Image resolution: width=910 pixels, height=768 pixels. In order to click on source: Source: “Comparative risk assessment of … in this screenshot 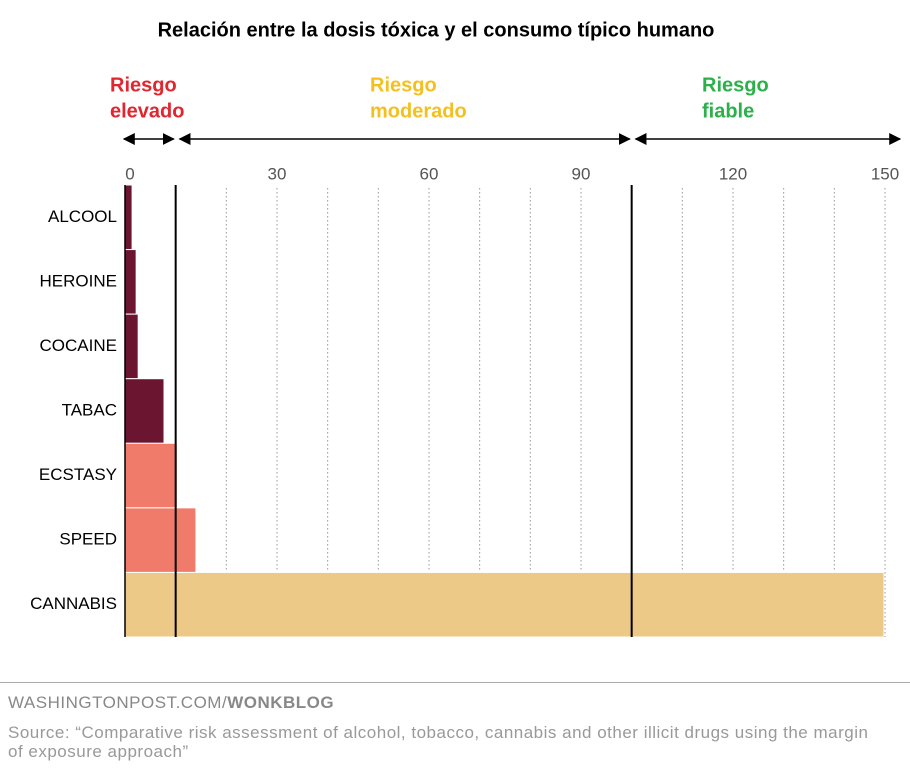, I will do `click(438, 742)`.